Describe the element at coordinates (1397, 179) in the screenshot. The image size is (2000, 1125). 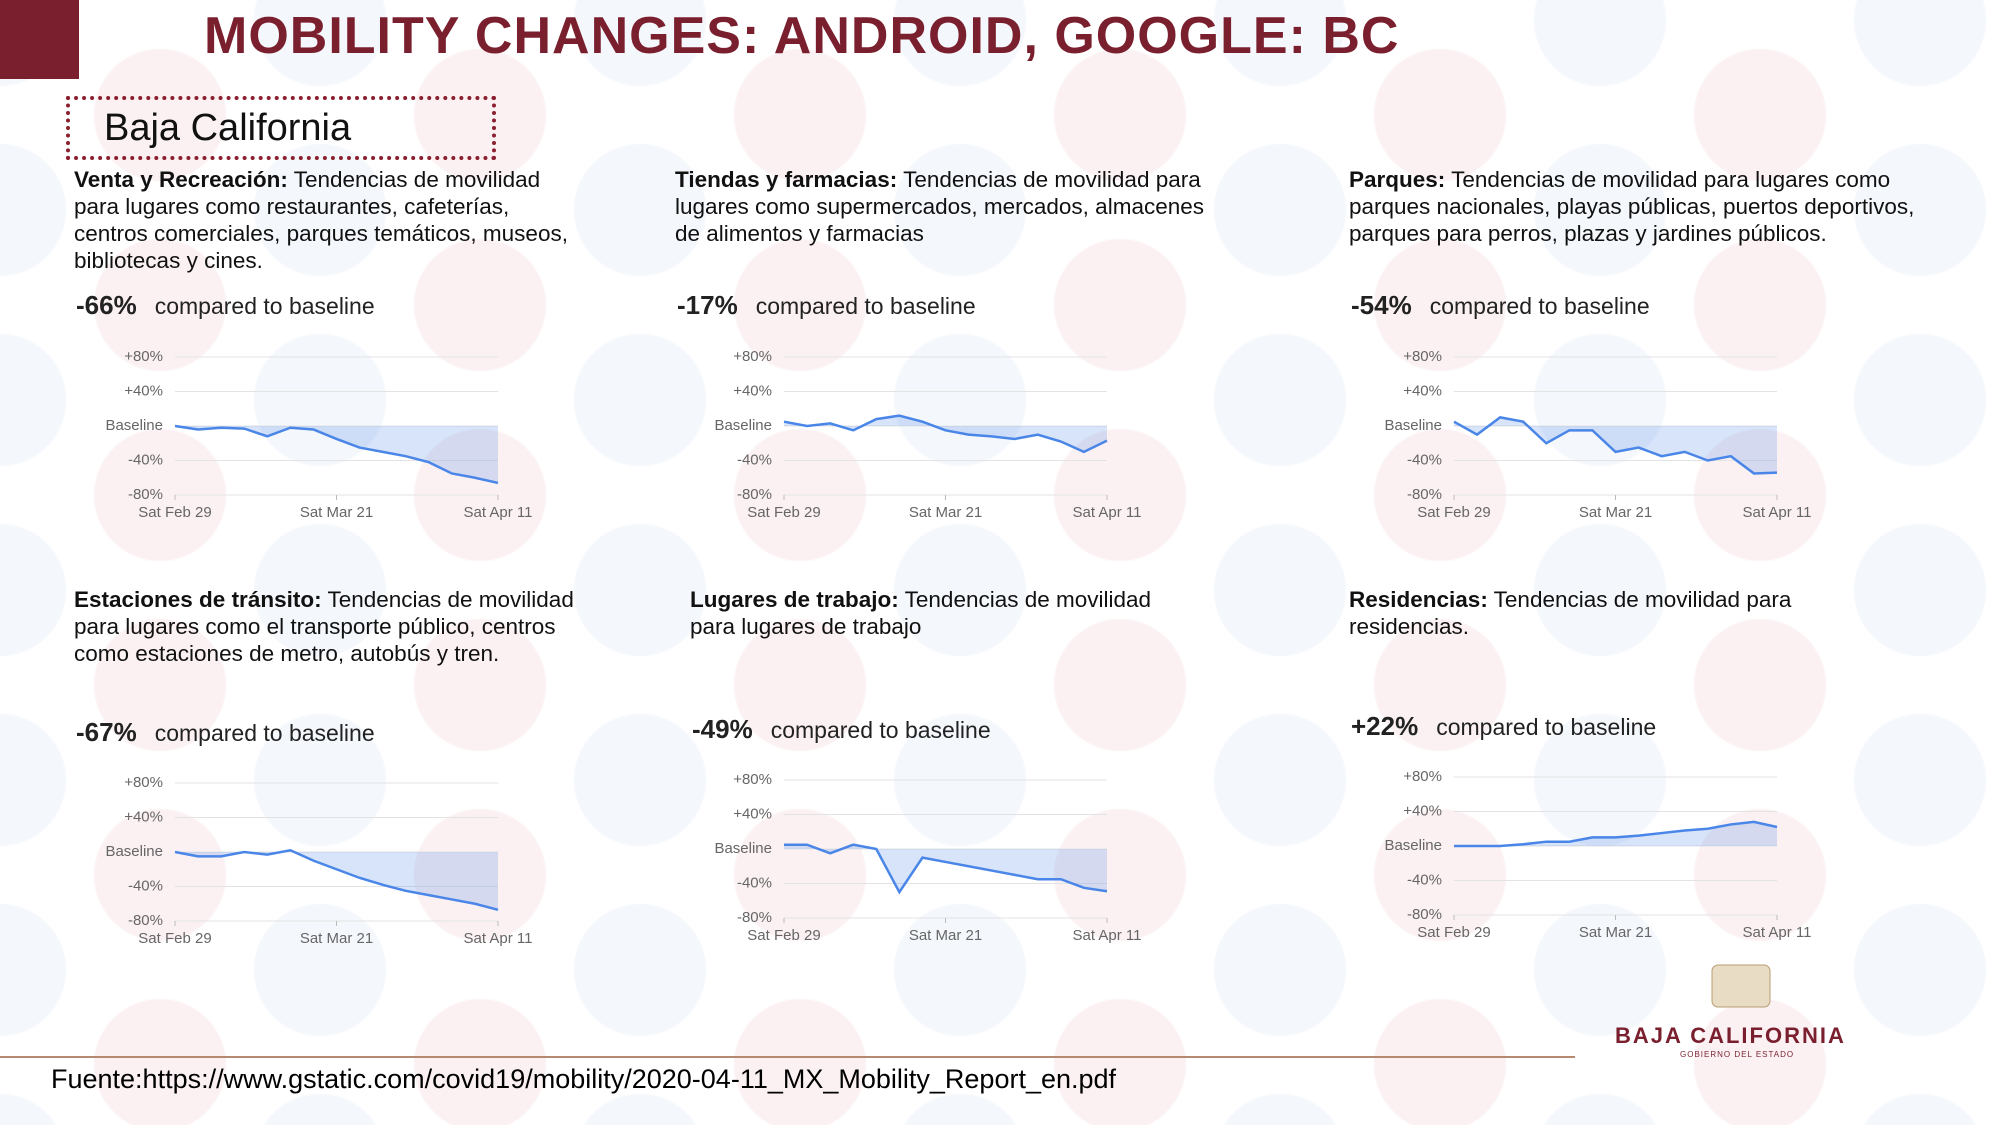
I see `category-label: Parques:` at that location.